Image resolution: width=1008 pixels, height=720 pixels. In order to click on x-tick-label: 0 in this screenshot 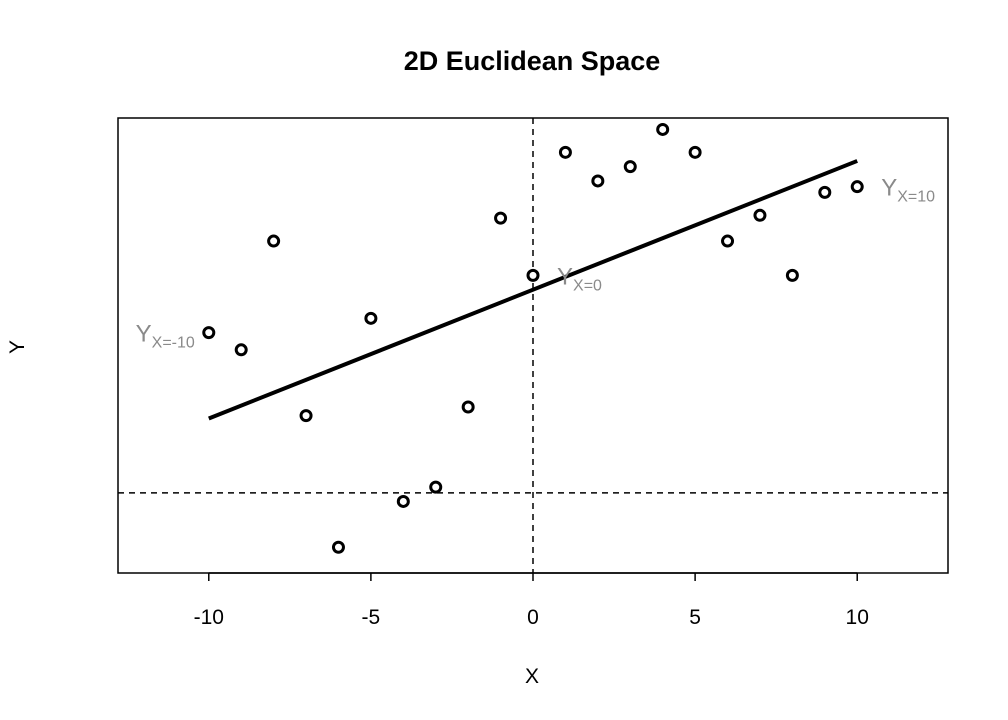, I will do `click(533, 617)`.